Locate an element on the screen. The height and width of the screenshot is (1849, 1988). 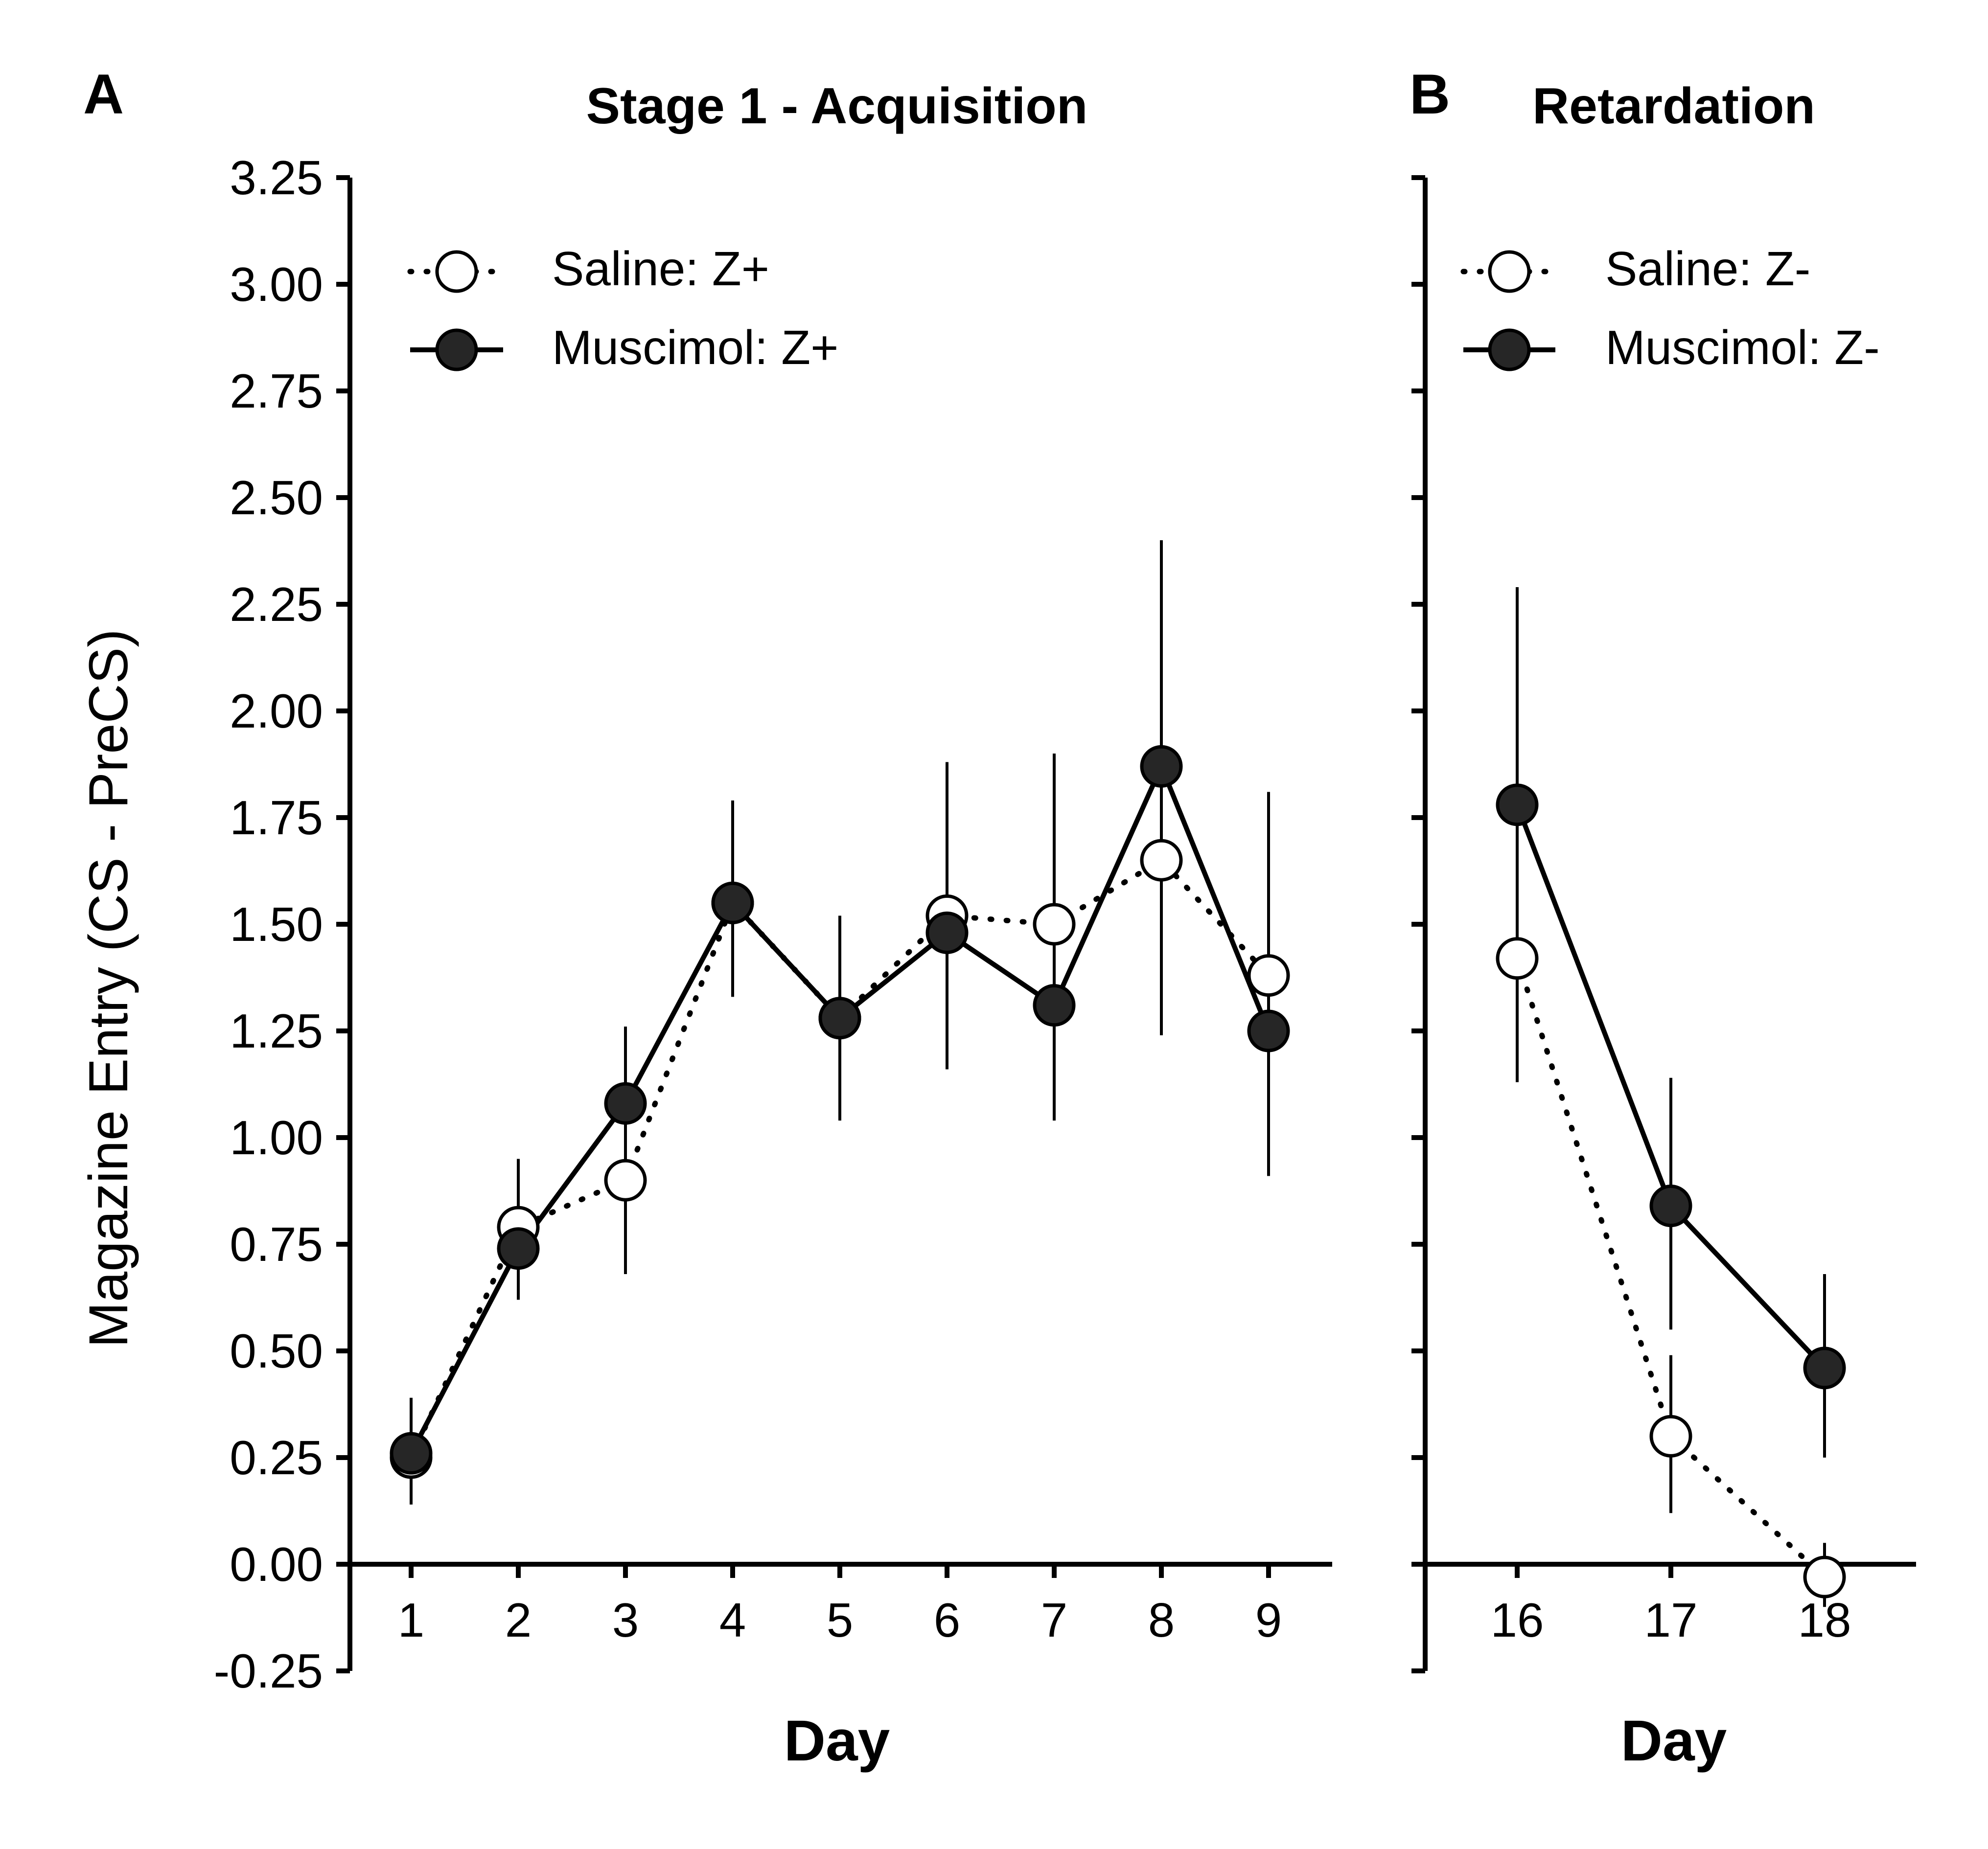
panel-a-letter: A is located at coordinates (103, 94).